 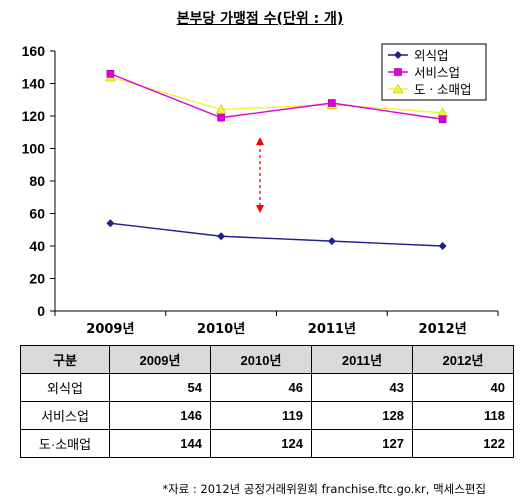 I want to click on table-row: 서비스업 146 119 128 118, so click(x=267, y=415).